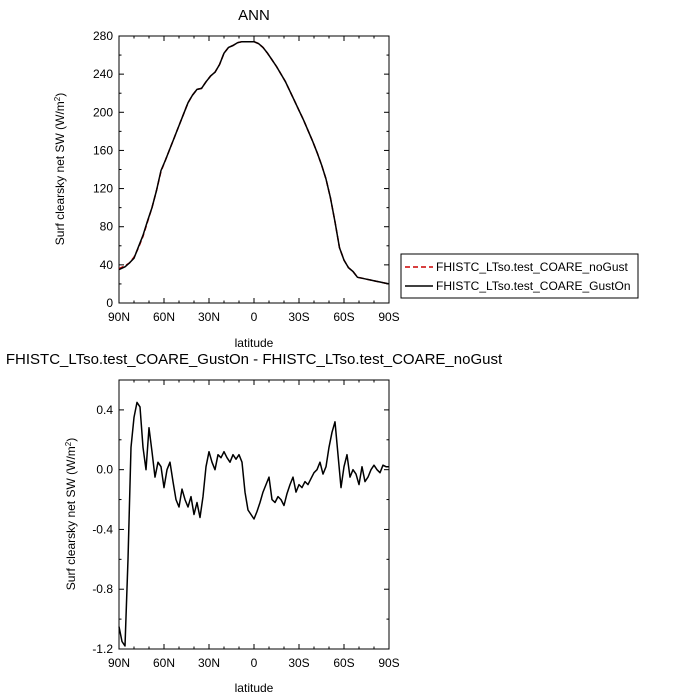  Describe the element at coordinates (209, 663) in the screenshot. I see `bottom-x-tick-label: 30N` at that location.